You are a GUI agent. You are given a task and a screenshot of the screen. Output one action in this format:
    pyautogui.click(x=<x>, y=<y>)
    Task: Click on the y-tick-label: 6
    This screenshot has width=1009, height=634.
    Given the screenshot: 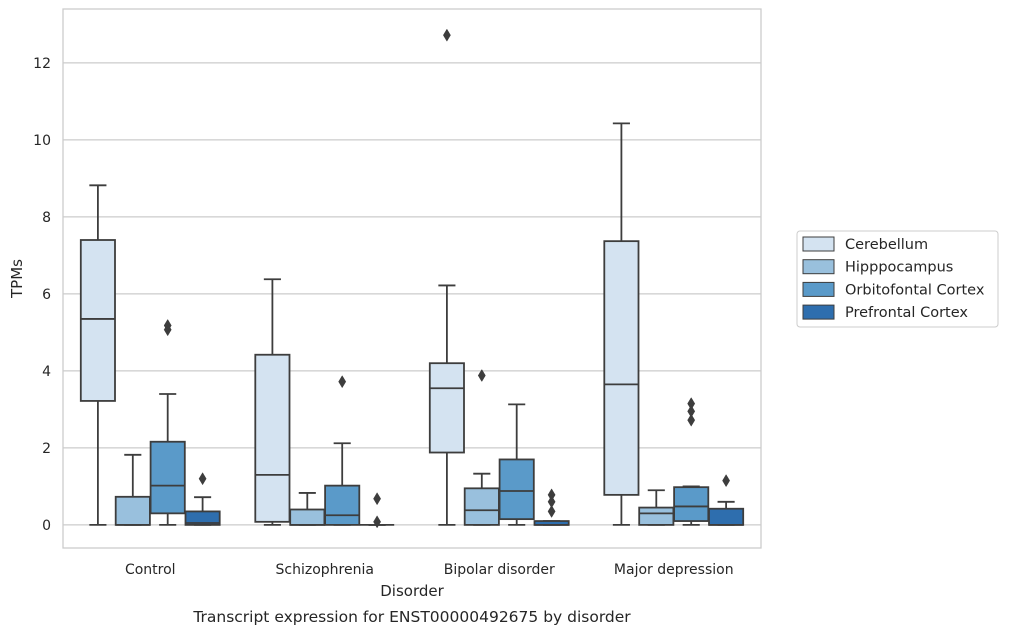 What is the action you would take?
    pyautogui.click(x=46, y=295)
    